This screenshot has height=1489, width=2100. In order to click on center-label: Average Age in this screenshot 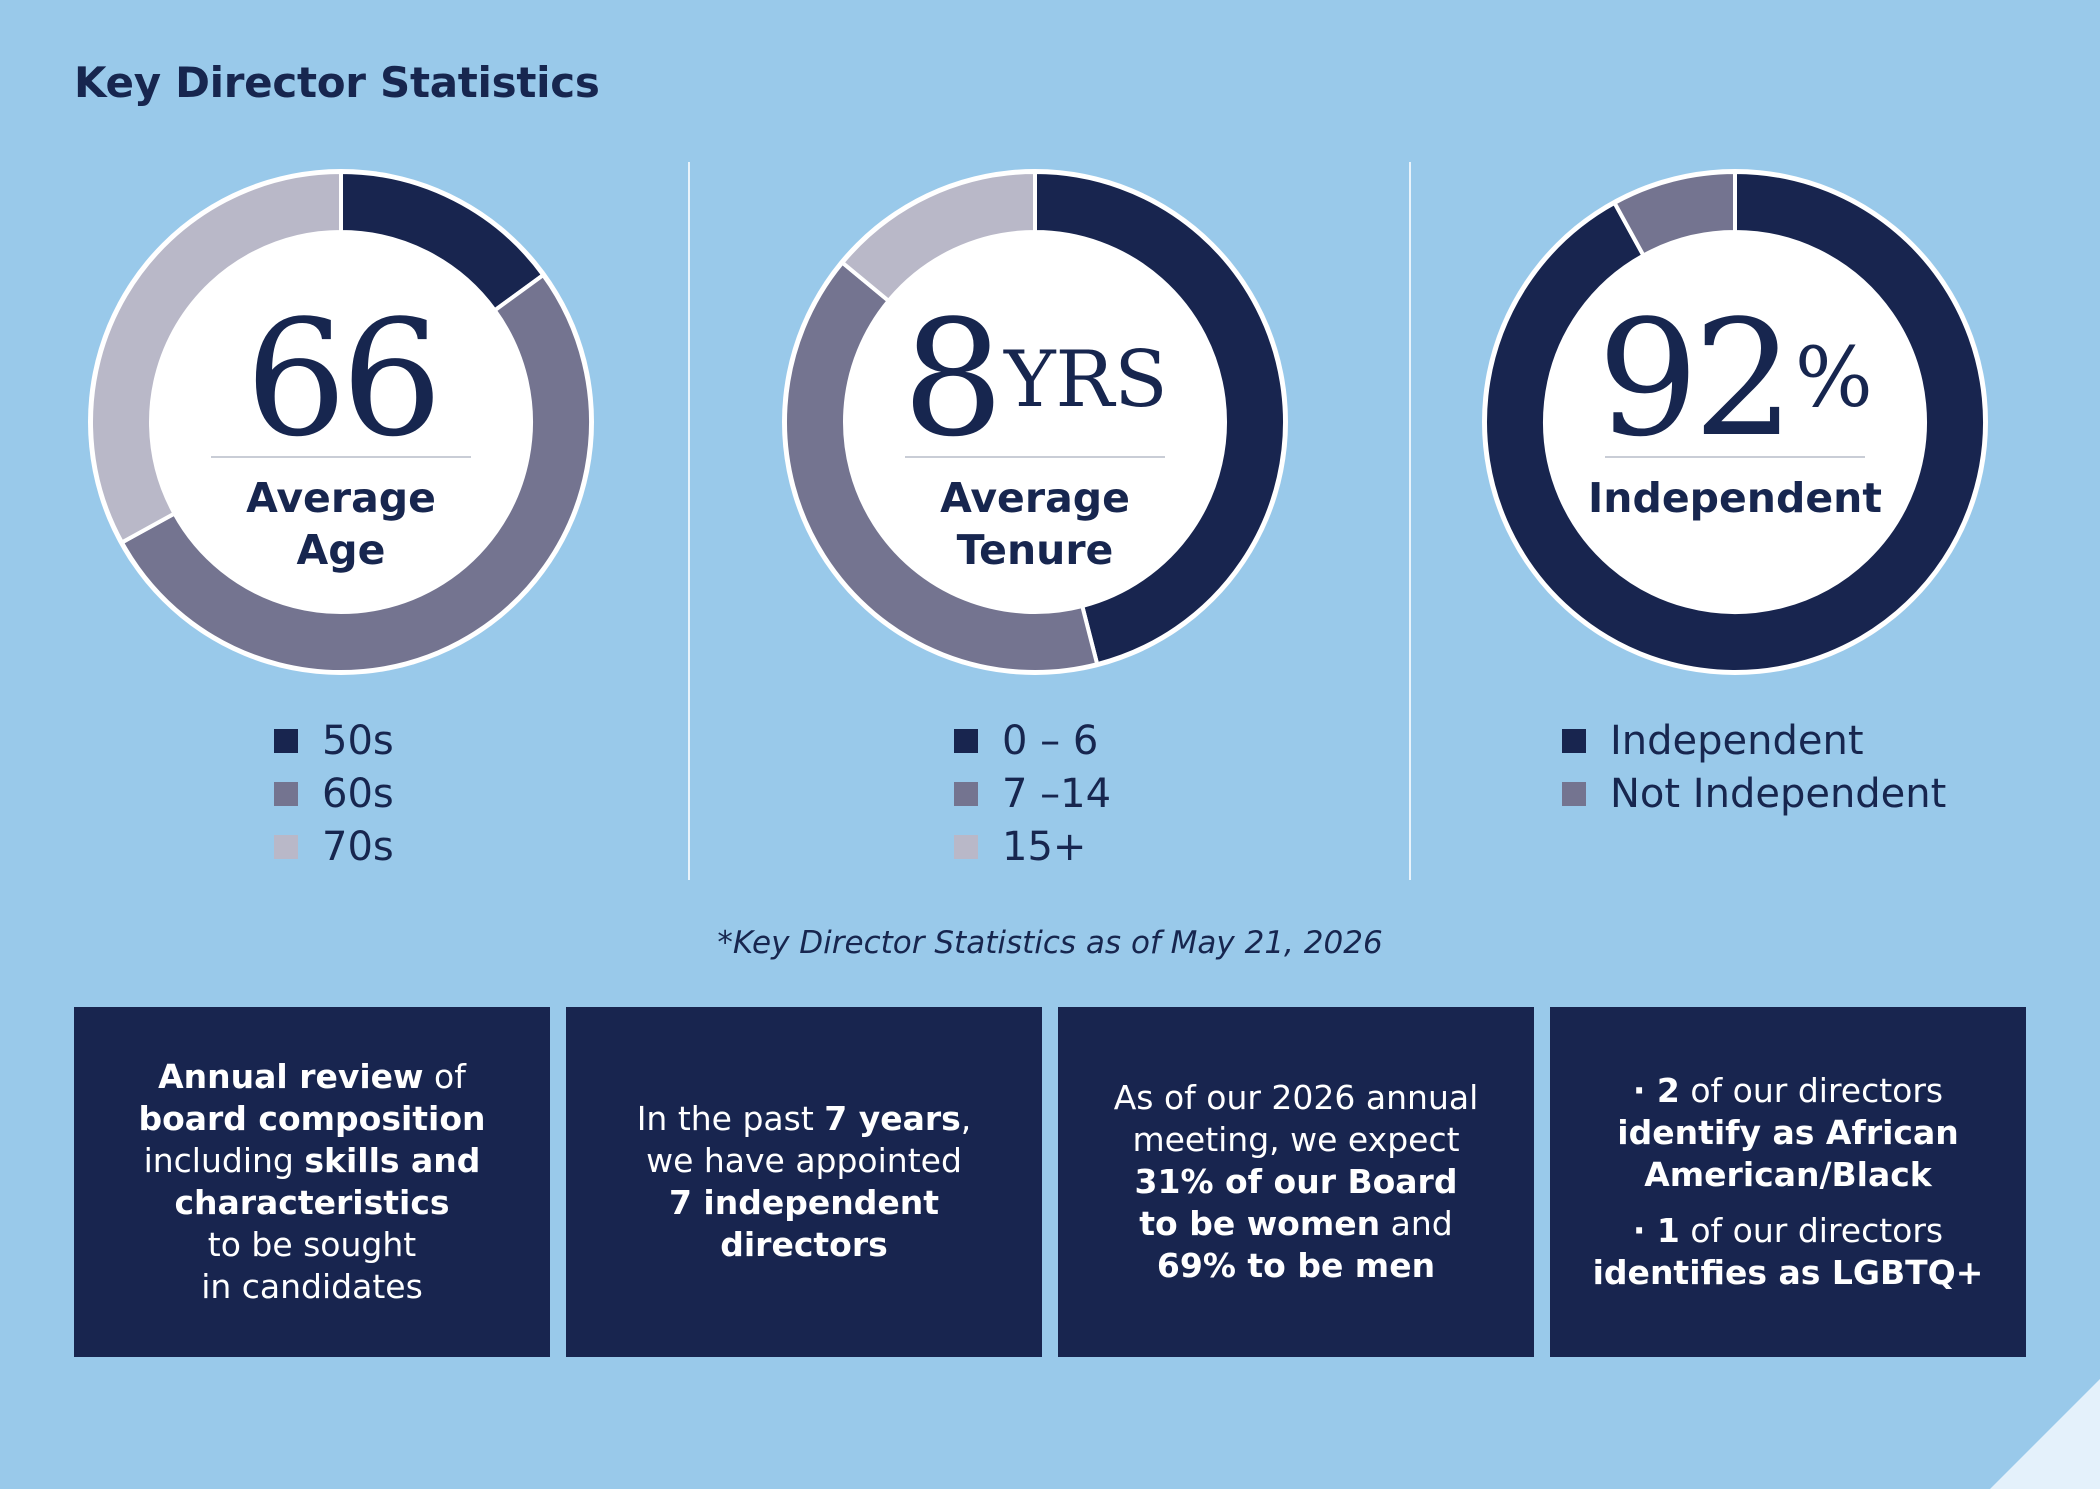, I will do `click(341, 524)`.